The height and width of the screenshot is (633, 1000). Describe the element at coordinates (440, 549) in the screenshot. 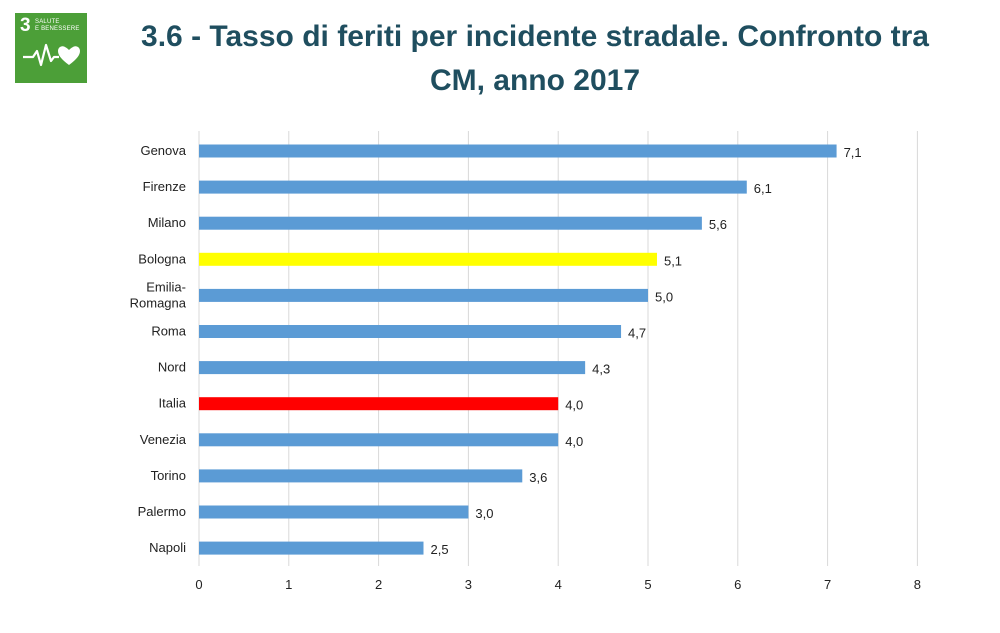

I see `data-label: 2,5` at that location.